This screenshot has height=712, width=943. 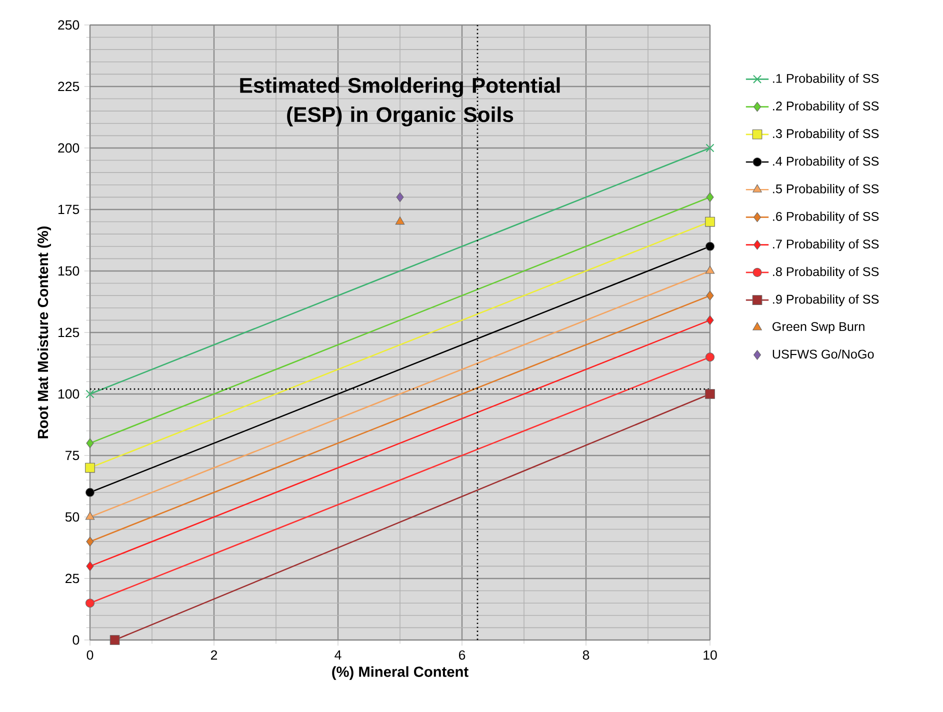 What do you see at coordinates (826, 134) in the screenshot?
I see `legend-label: .3 Probability of SS` at bounding box center [826, 134].